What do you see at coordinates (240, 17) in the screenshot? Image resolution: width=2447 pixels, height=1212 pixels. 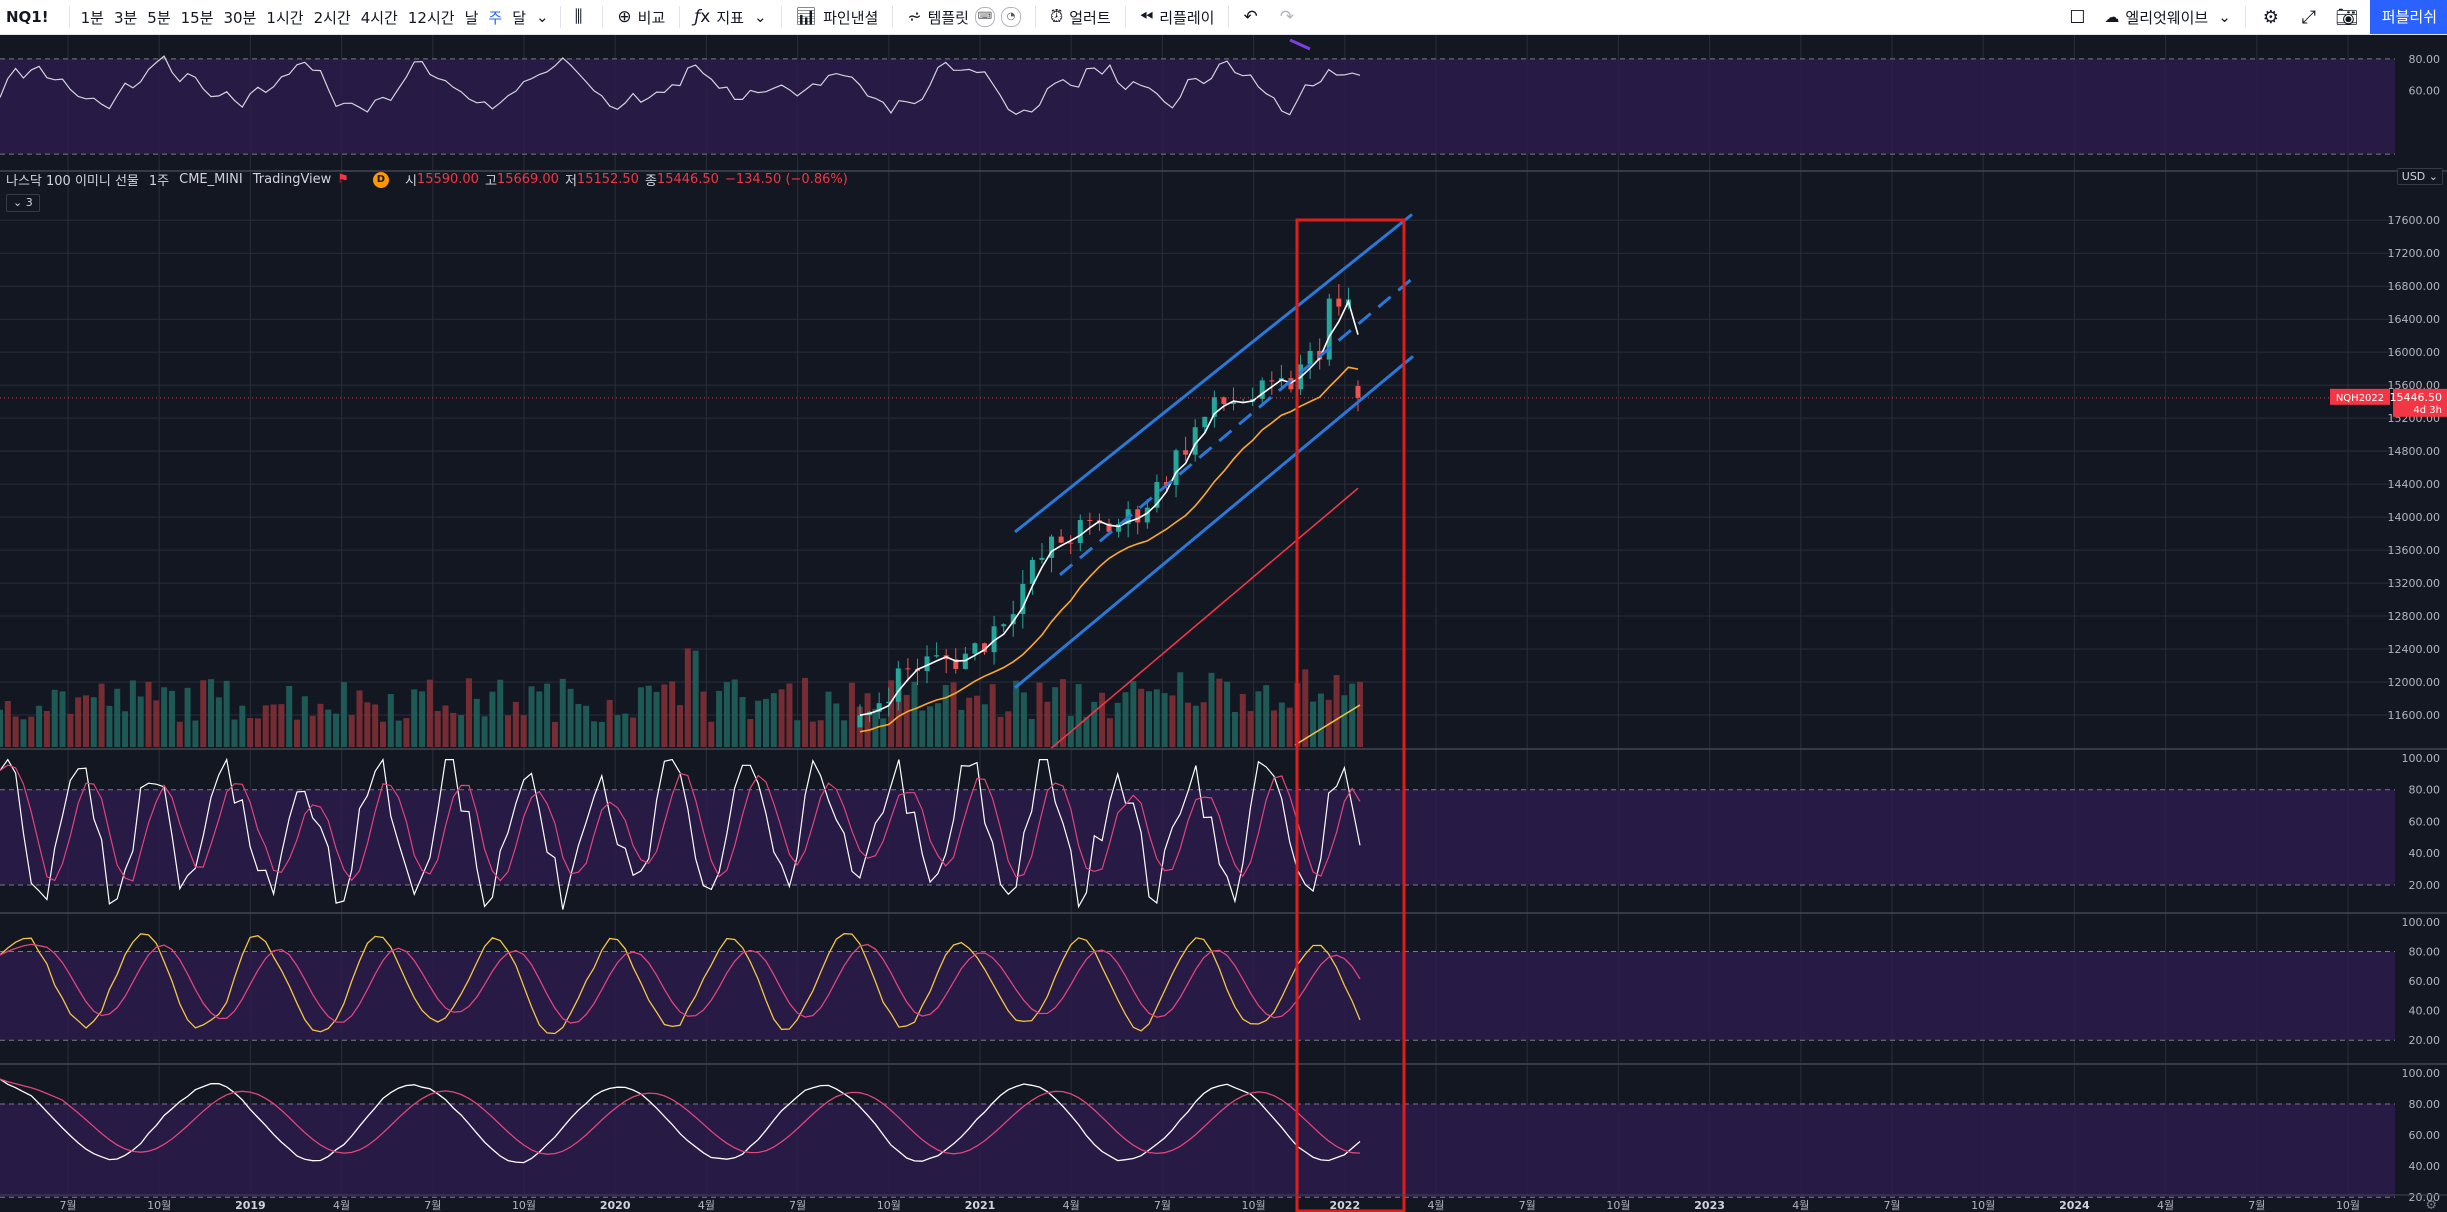 I see `timeframe-30m: 30분` at bounding box center [240, 17].